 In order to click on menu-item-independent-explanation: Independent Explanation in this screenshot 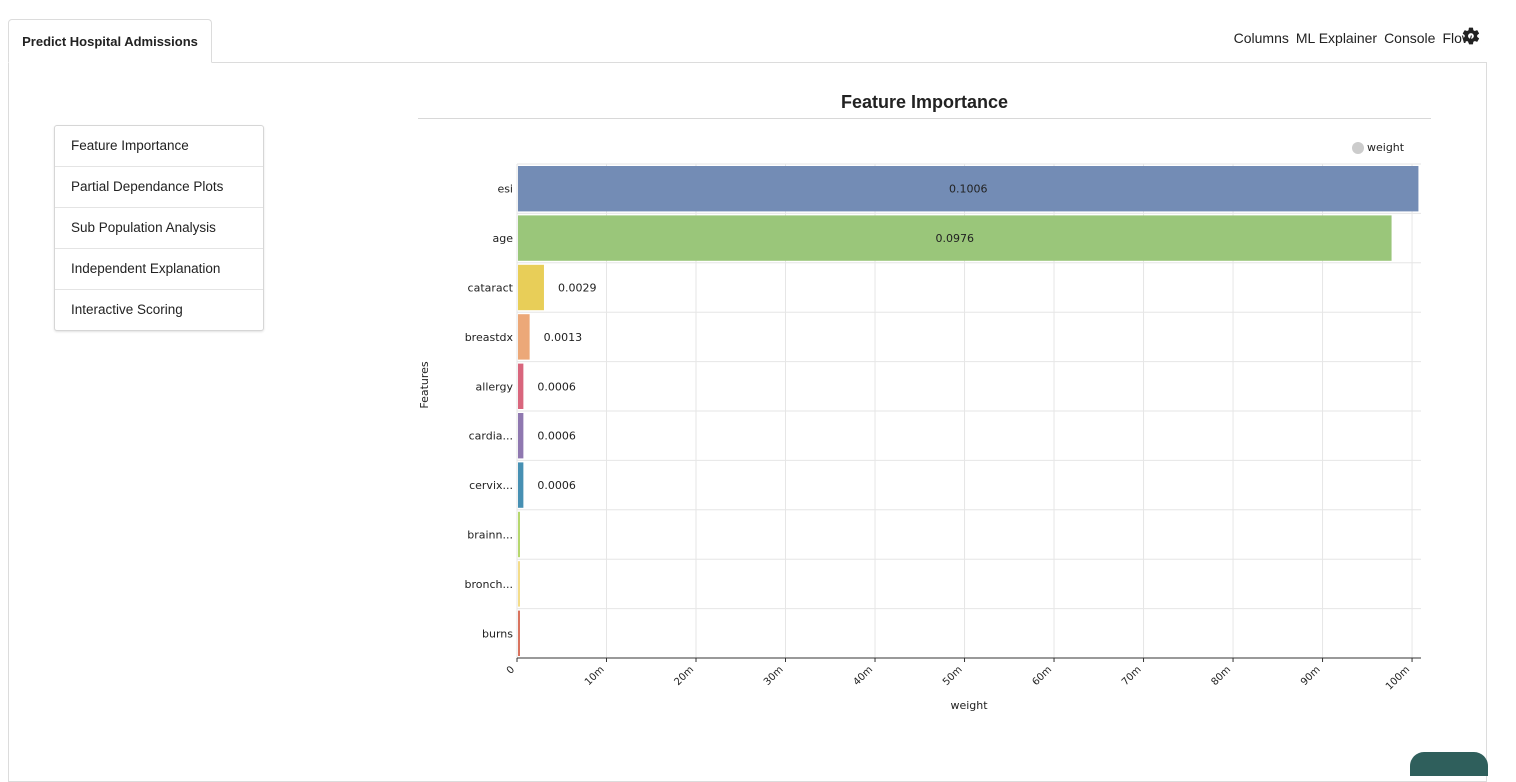, I will do `click(159, 269)`.